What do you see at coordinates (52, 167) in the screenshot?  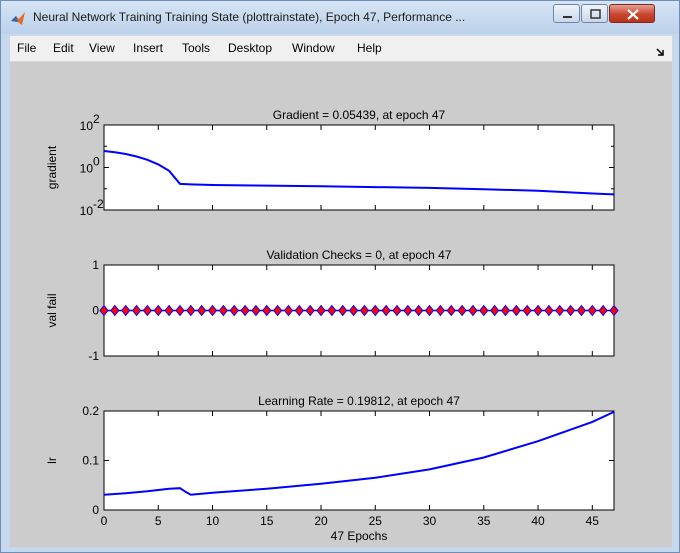 I see `y-axis-label: gradient` at bounding box center [52, 167].